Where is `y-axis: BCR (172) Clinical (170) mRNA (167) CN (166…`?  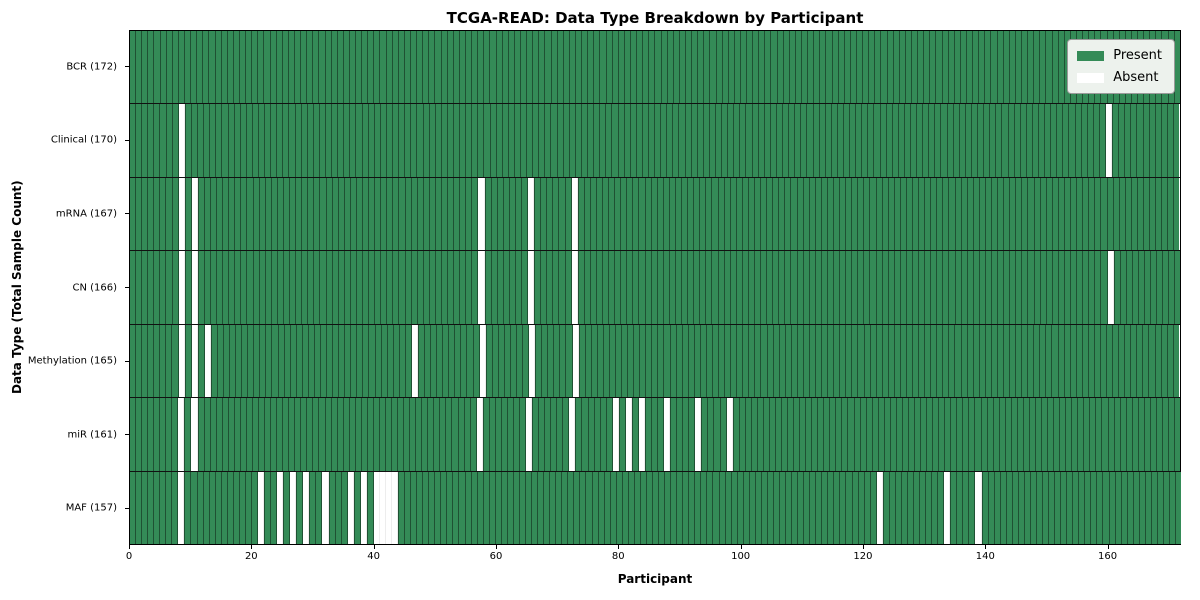 y-axis: BCR (172) Clinical (170) mRNA (167) CN (166… is located at coordinates (64, 287).